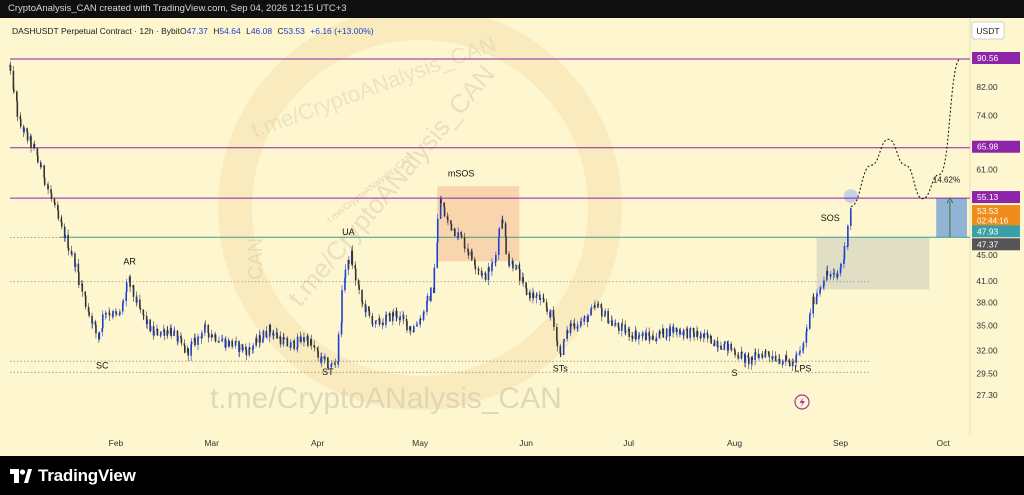 This screenshot has height=495, width=1024. Describe the element at coordinates (943, 443) in the screenshot. I see `time-tick-label: Oct` at that location.